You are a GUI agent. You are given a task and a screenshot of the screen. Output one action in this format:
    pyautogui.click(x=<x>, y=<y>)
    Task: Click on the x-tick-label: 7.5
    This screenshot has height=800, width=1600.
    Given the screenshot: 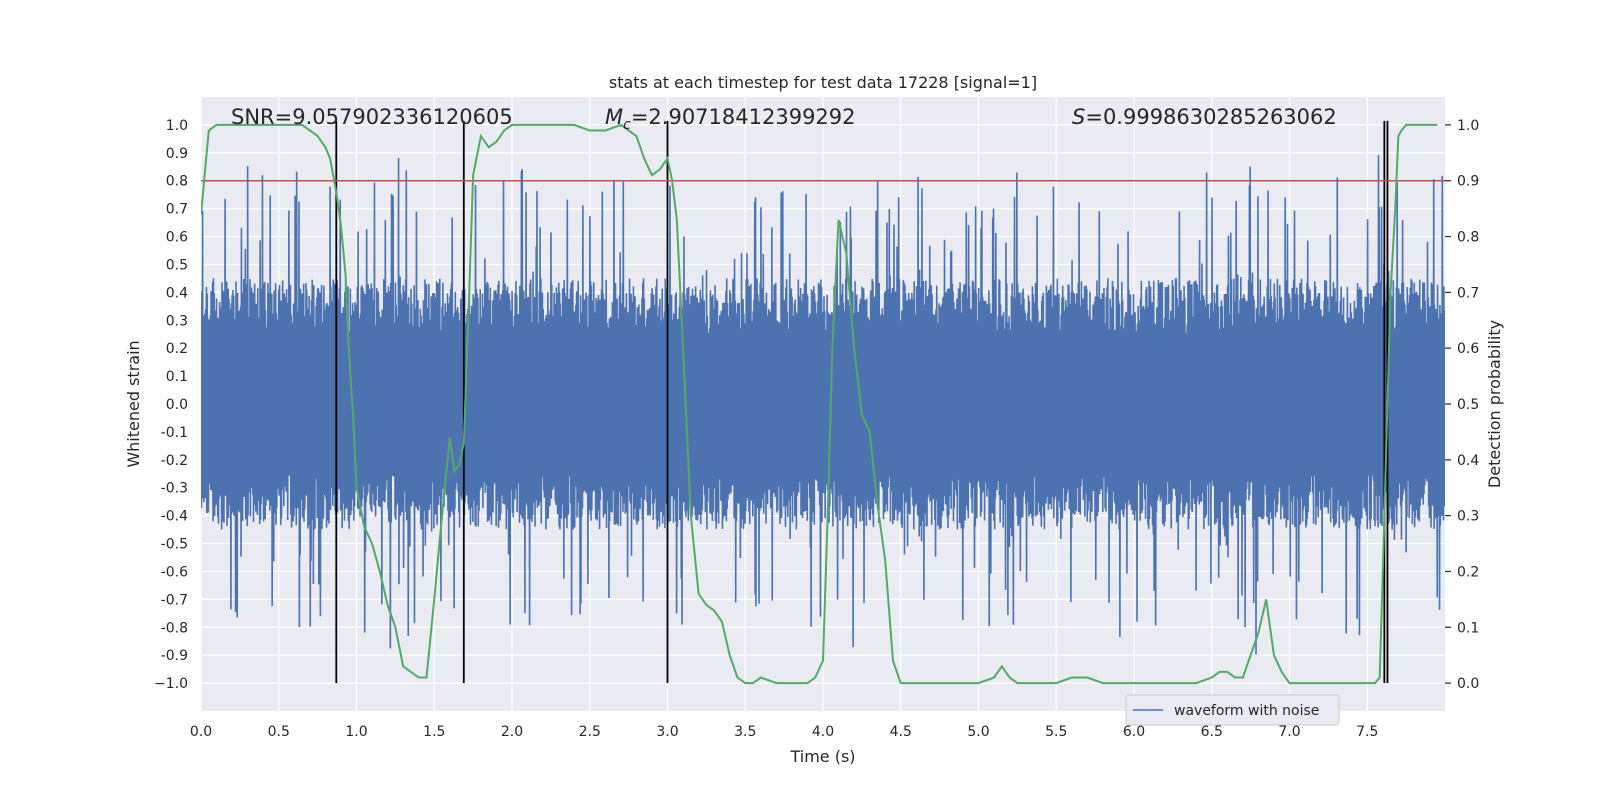 What is the action you would take?
    pyautogui.click(x=1367, y=732)
    